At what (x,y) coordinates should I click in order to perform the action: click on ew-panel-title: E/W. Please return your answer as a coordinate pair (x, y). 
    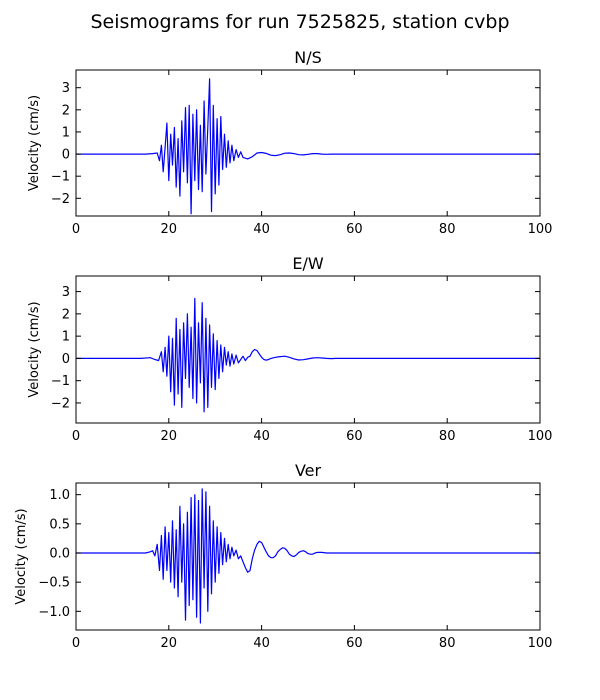
    Looking at the image, I should click on (308, 263).